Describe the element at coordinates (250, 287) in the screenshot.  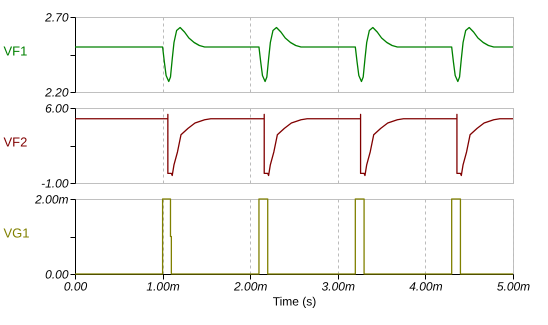
I see `x-tick-label: 2.00m` at that location.